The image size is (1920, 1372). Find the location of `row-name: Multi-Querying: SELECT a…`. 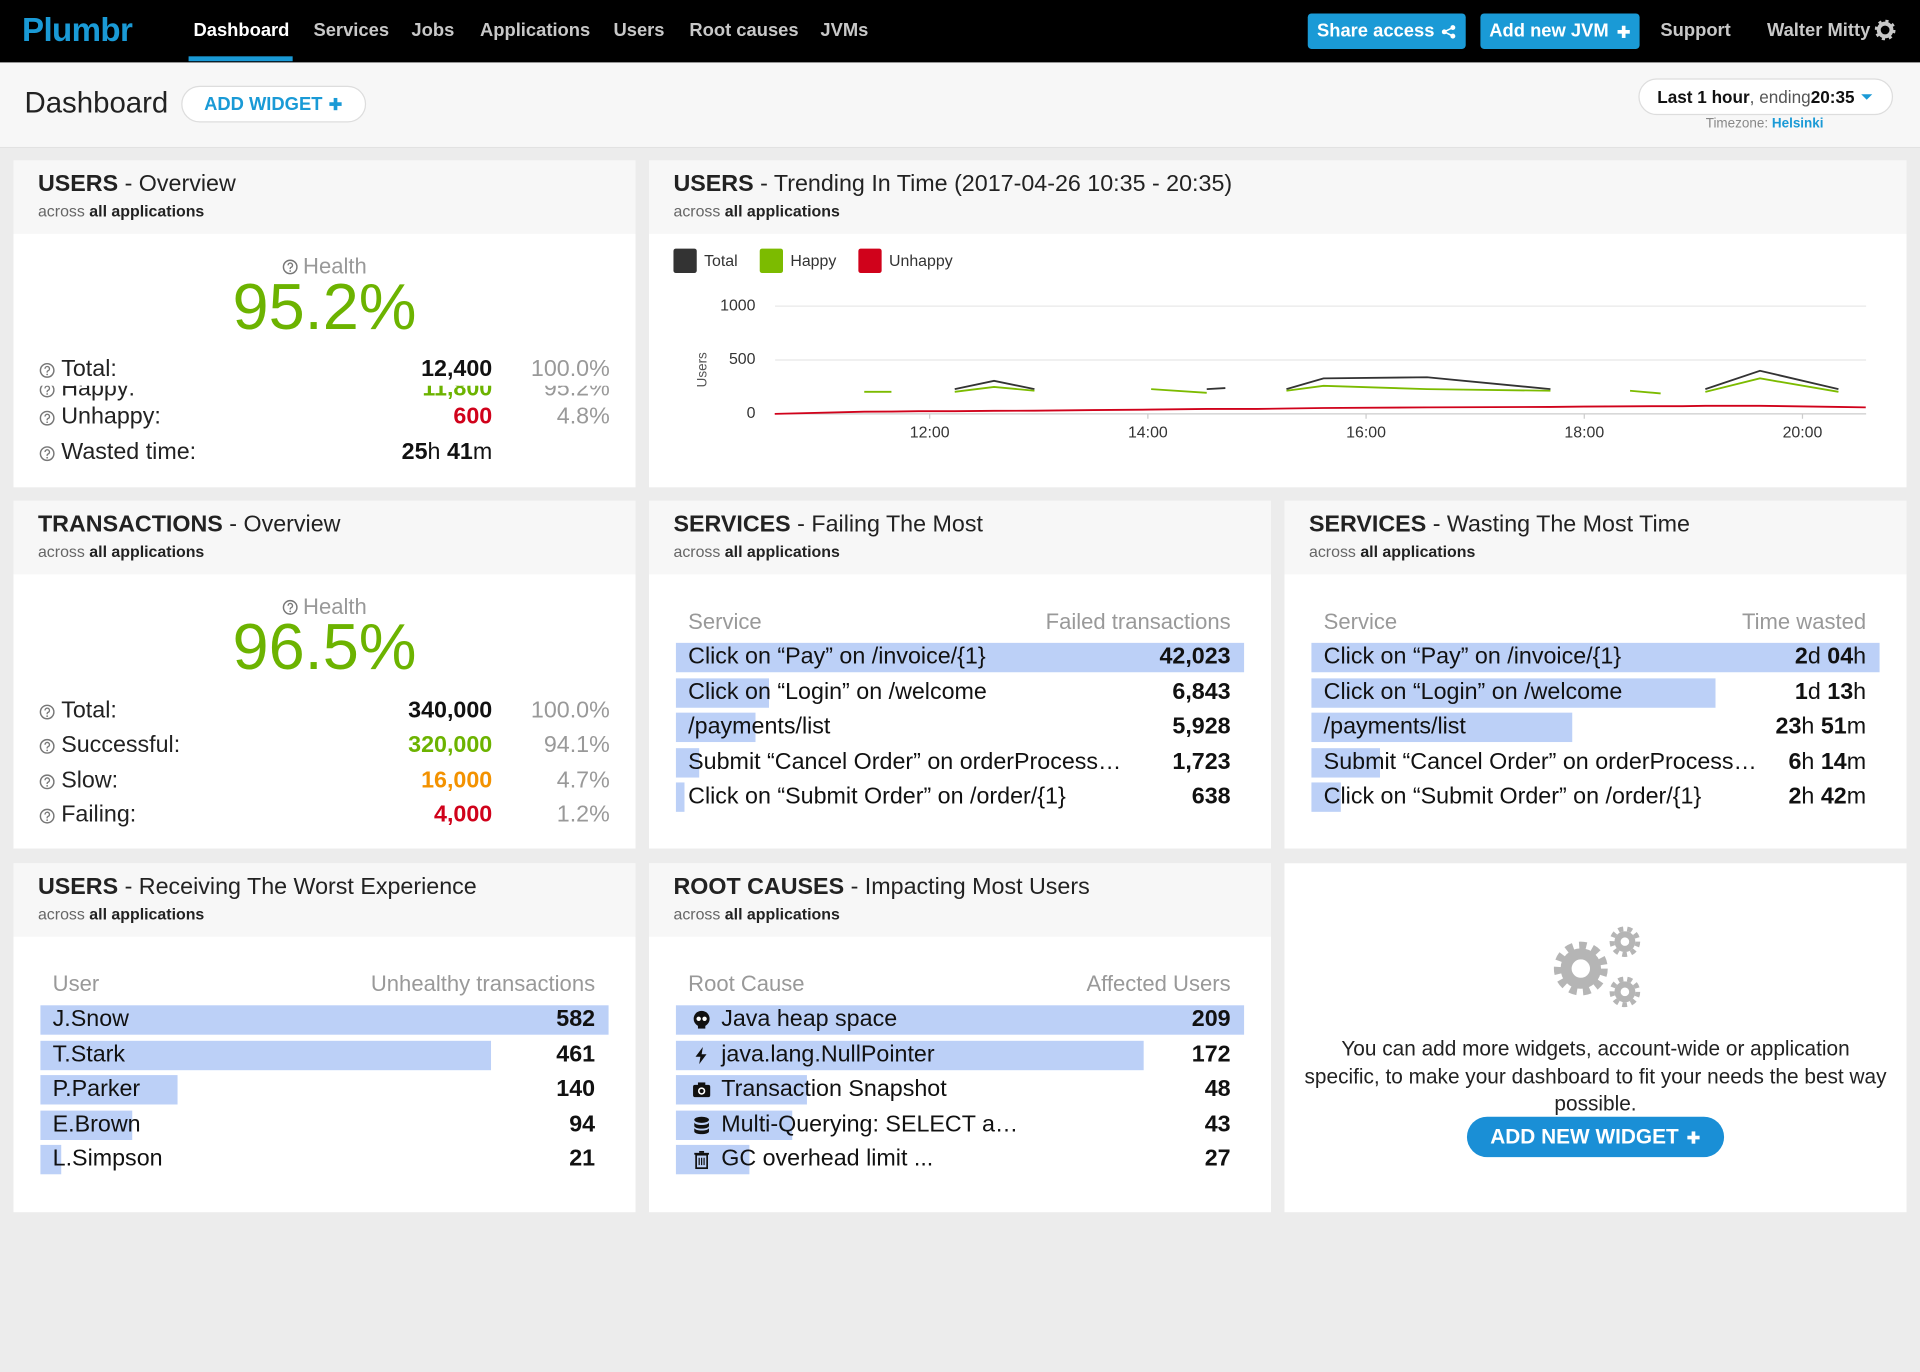

row-name: Multi-Querying: SELECT a… is located at coordinates (870, 1124).